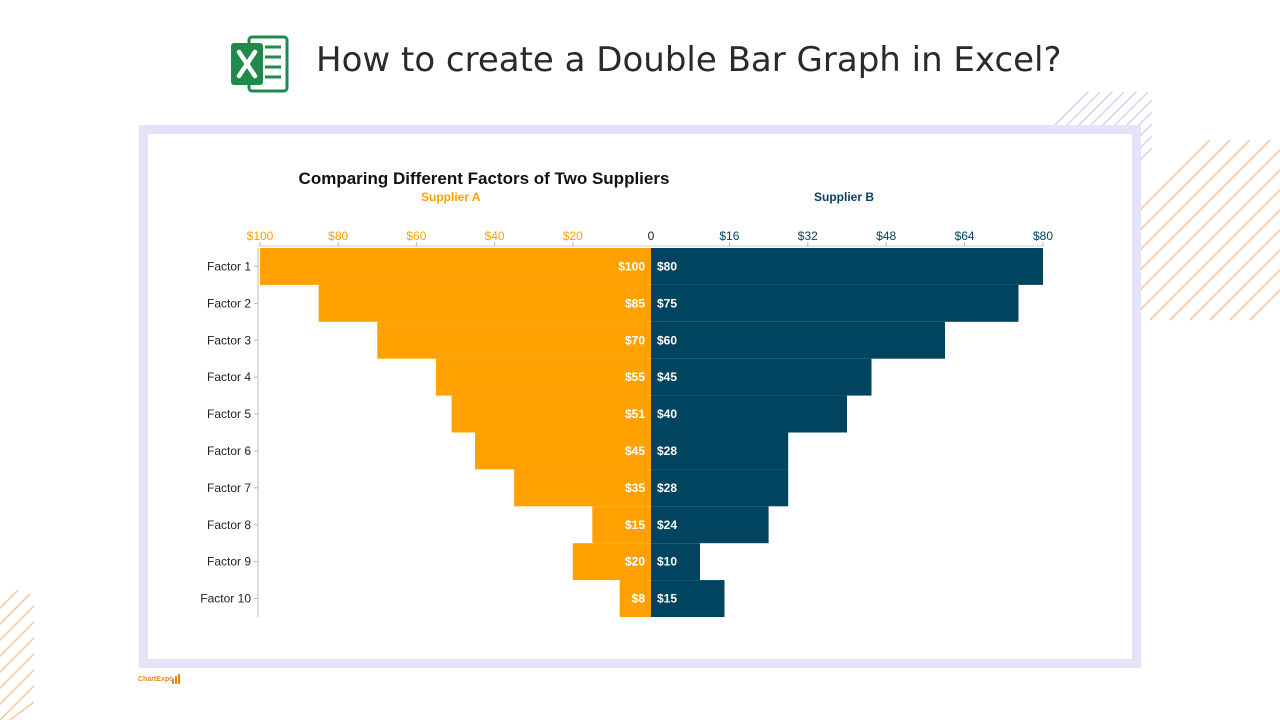  What do you see at coordinates (808, 236) in the screenshot?
I see `x-tick-label-supplier-b: $32` at bounding box center [808, 236].